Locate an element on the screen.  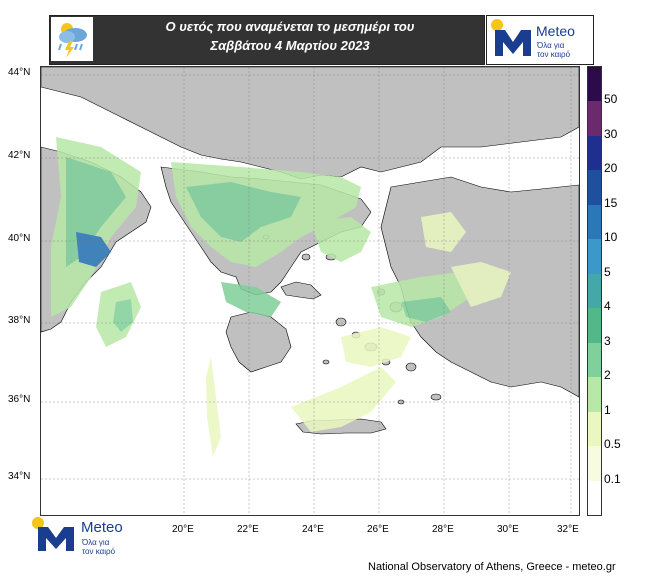
precipitation-colorbar is located at coordinates (594, 291).